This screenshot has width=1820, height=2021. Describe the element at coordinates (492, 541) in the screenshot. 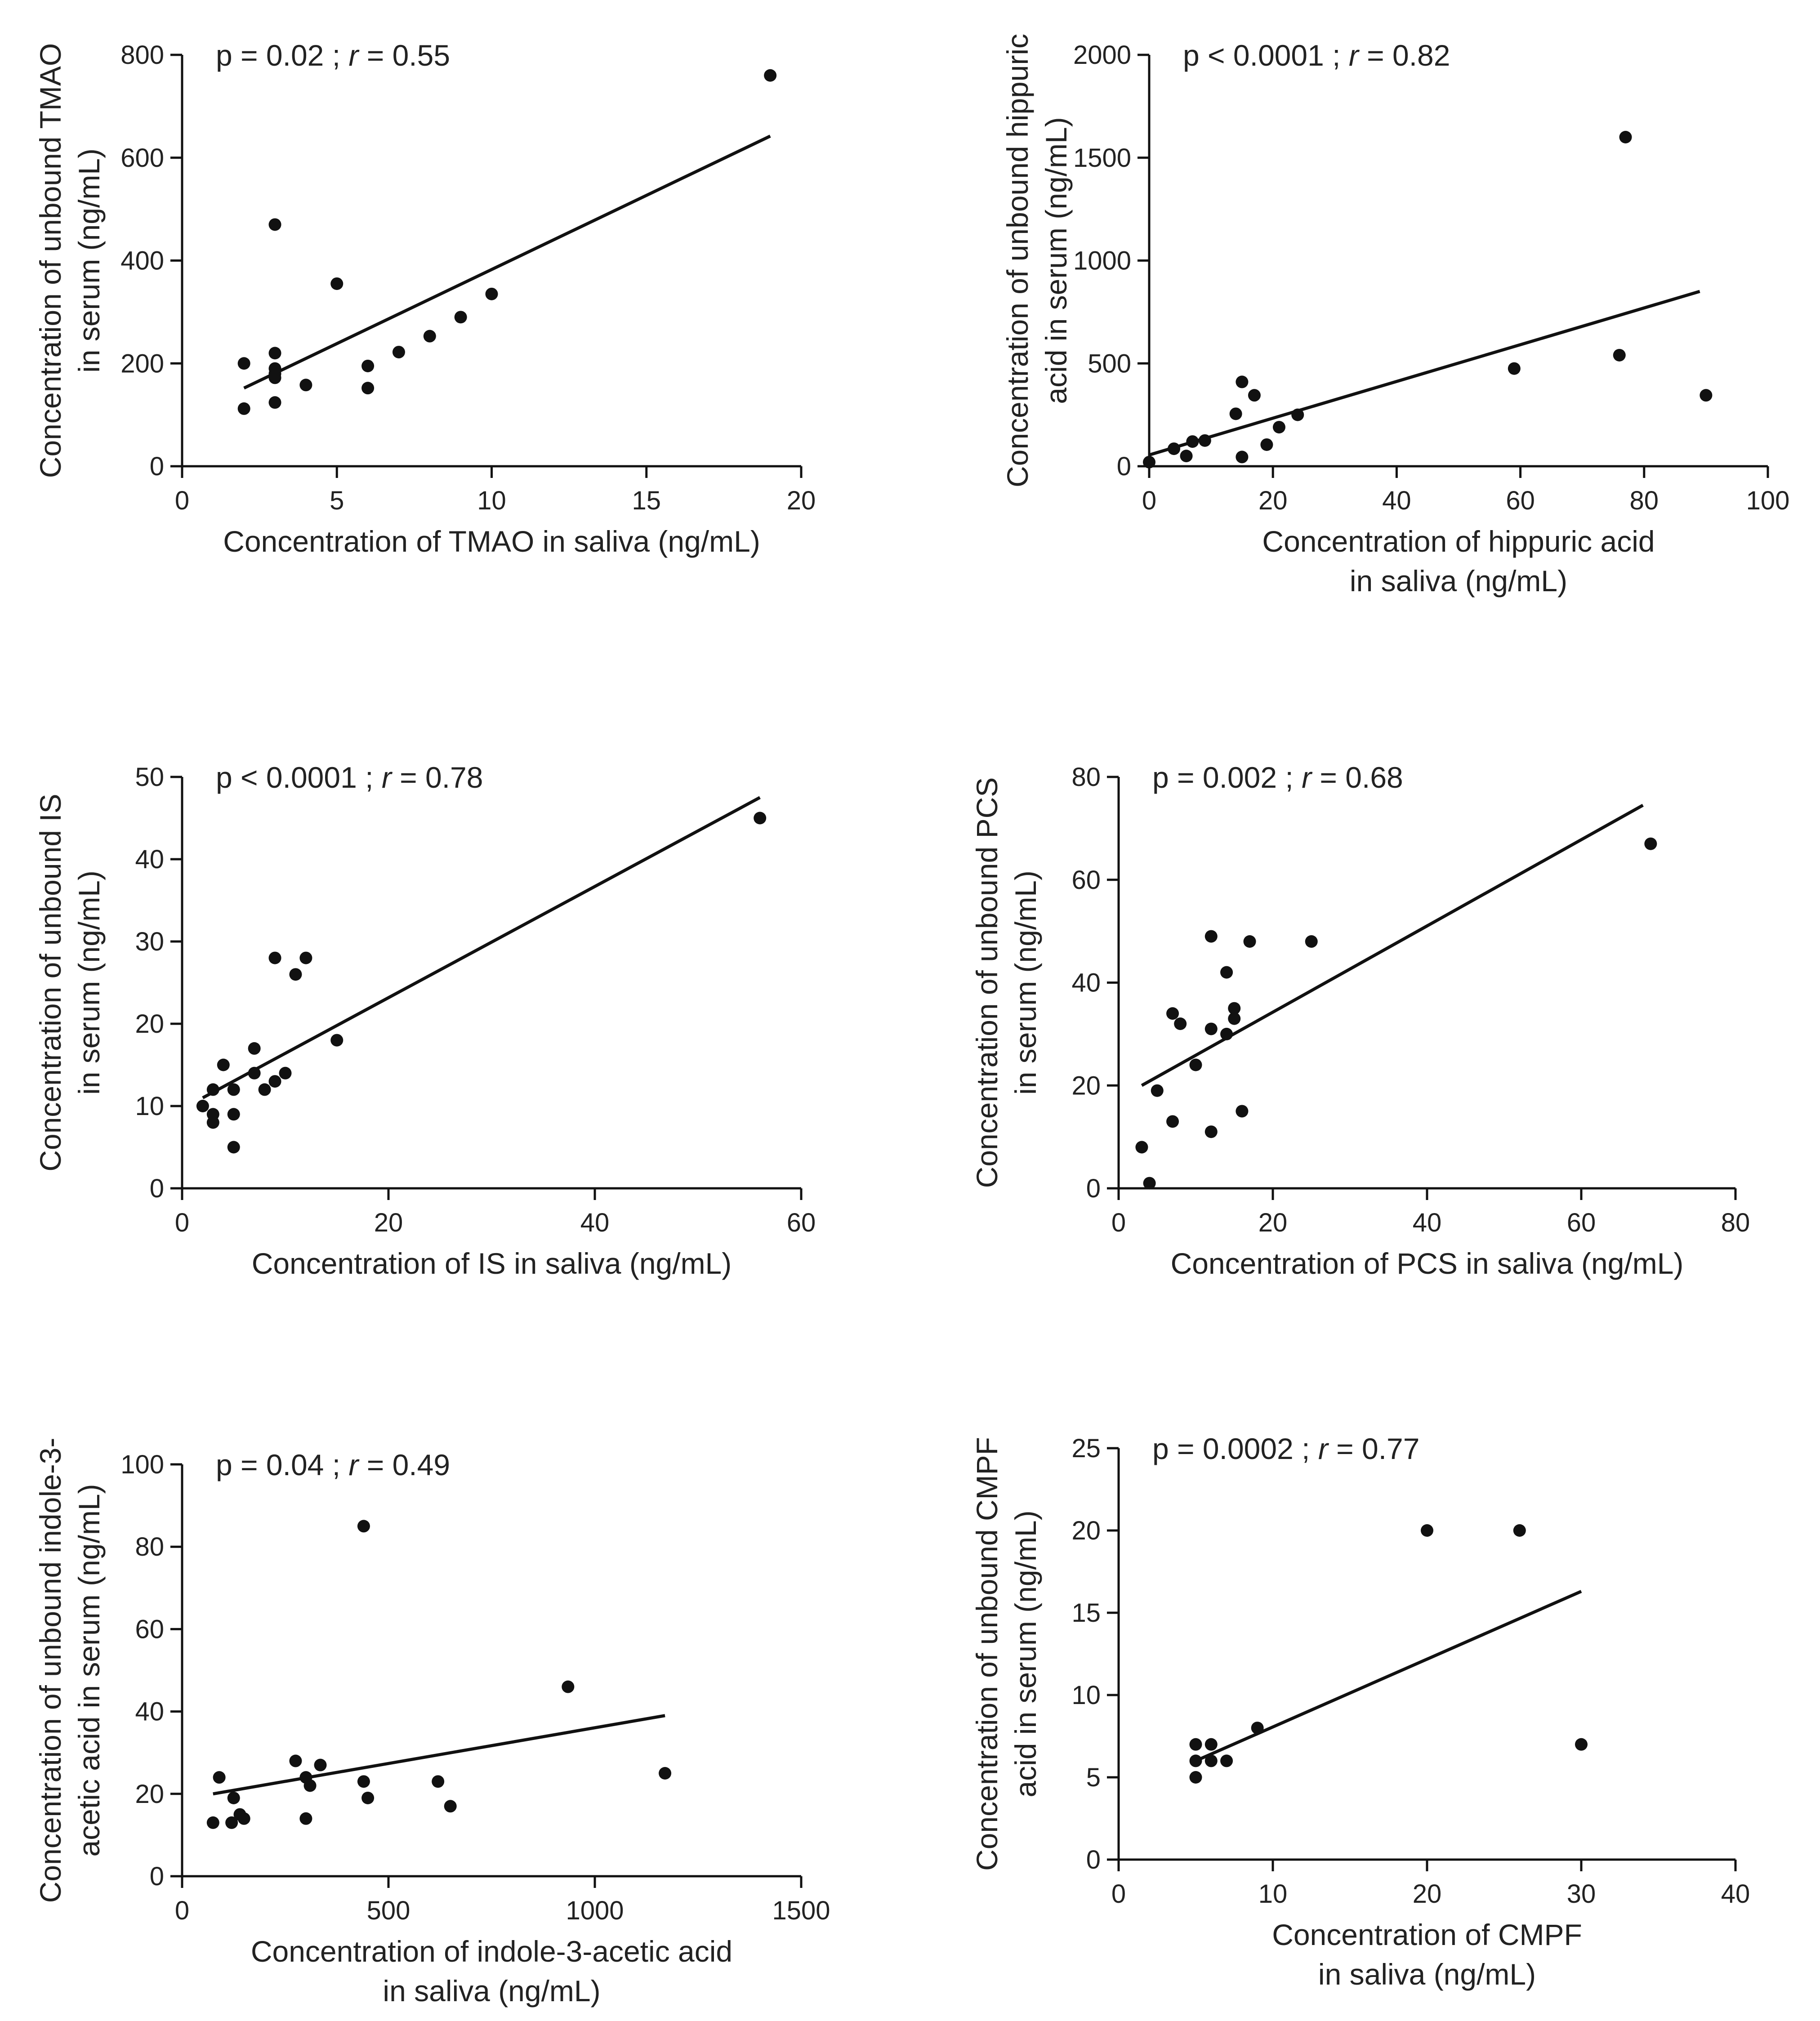

I see `x-axis-title: Concentration of TMAO in saliva (ng/mL)` at that location.